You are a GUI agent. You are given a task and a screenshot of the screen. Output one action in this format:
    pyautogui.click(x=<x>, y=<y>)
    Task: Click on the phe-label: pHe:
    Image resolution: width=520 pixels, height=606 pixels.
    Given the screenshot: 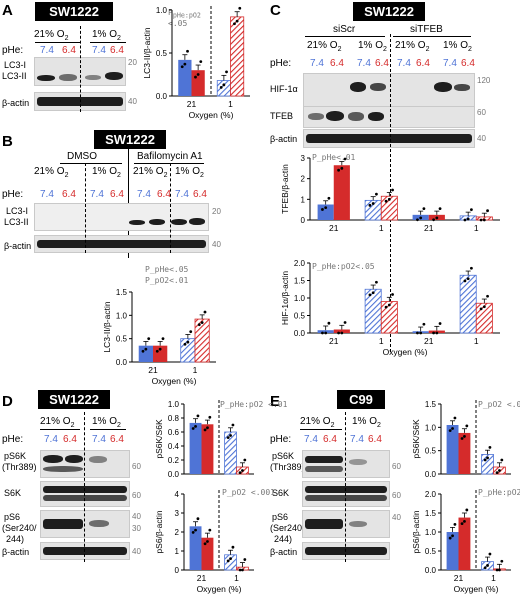 What is the action you would take?
    pyautogui.click(x=13, y=439)
    